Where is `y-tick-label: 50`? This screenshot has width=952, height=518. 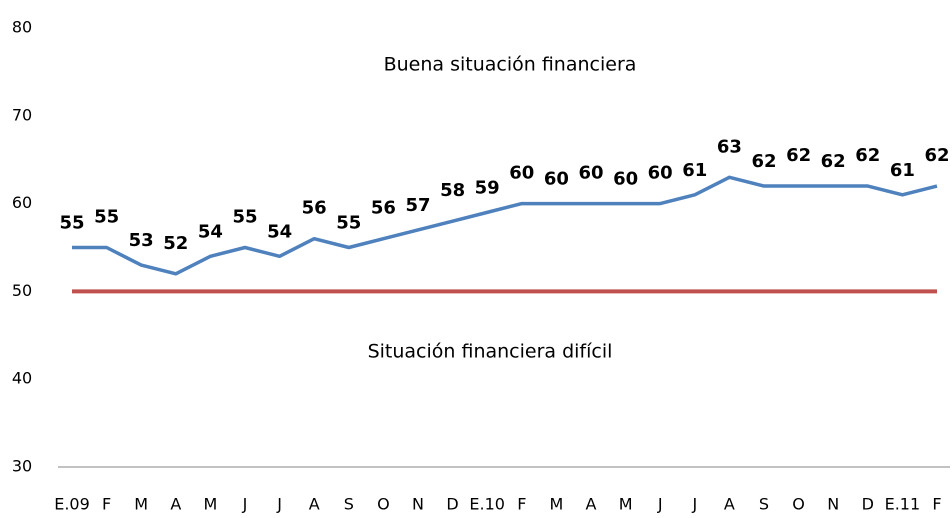
y-tick-label: 50 is located at coordinates (22, 290).